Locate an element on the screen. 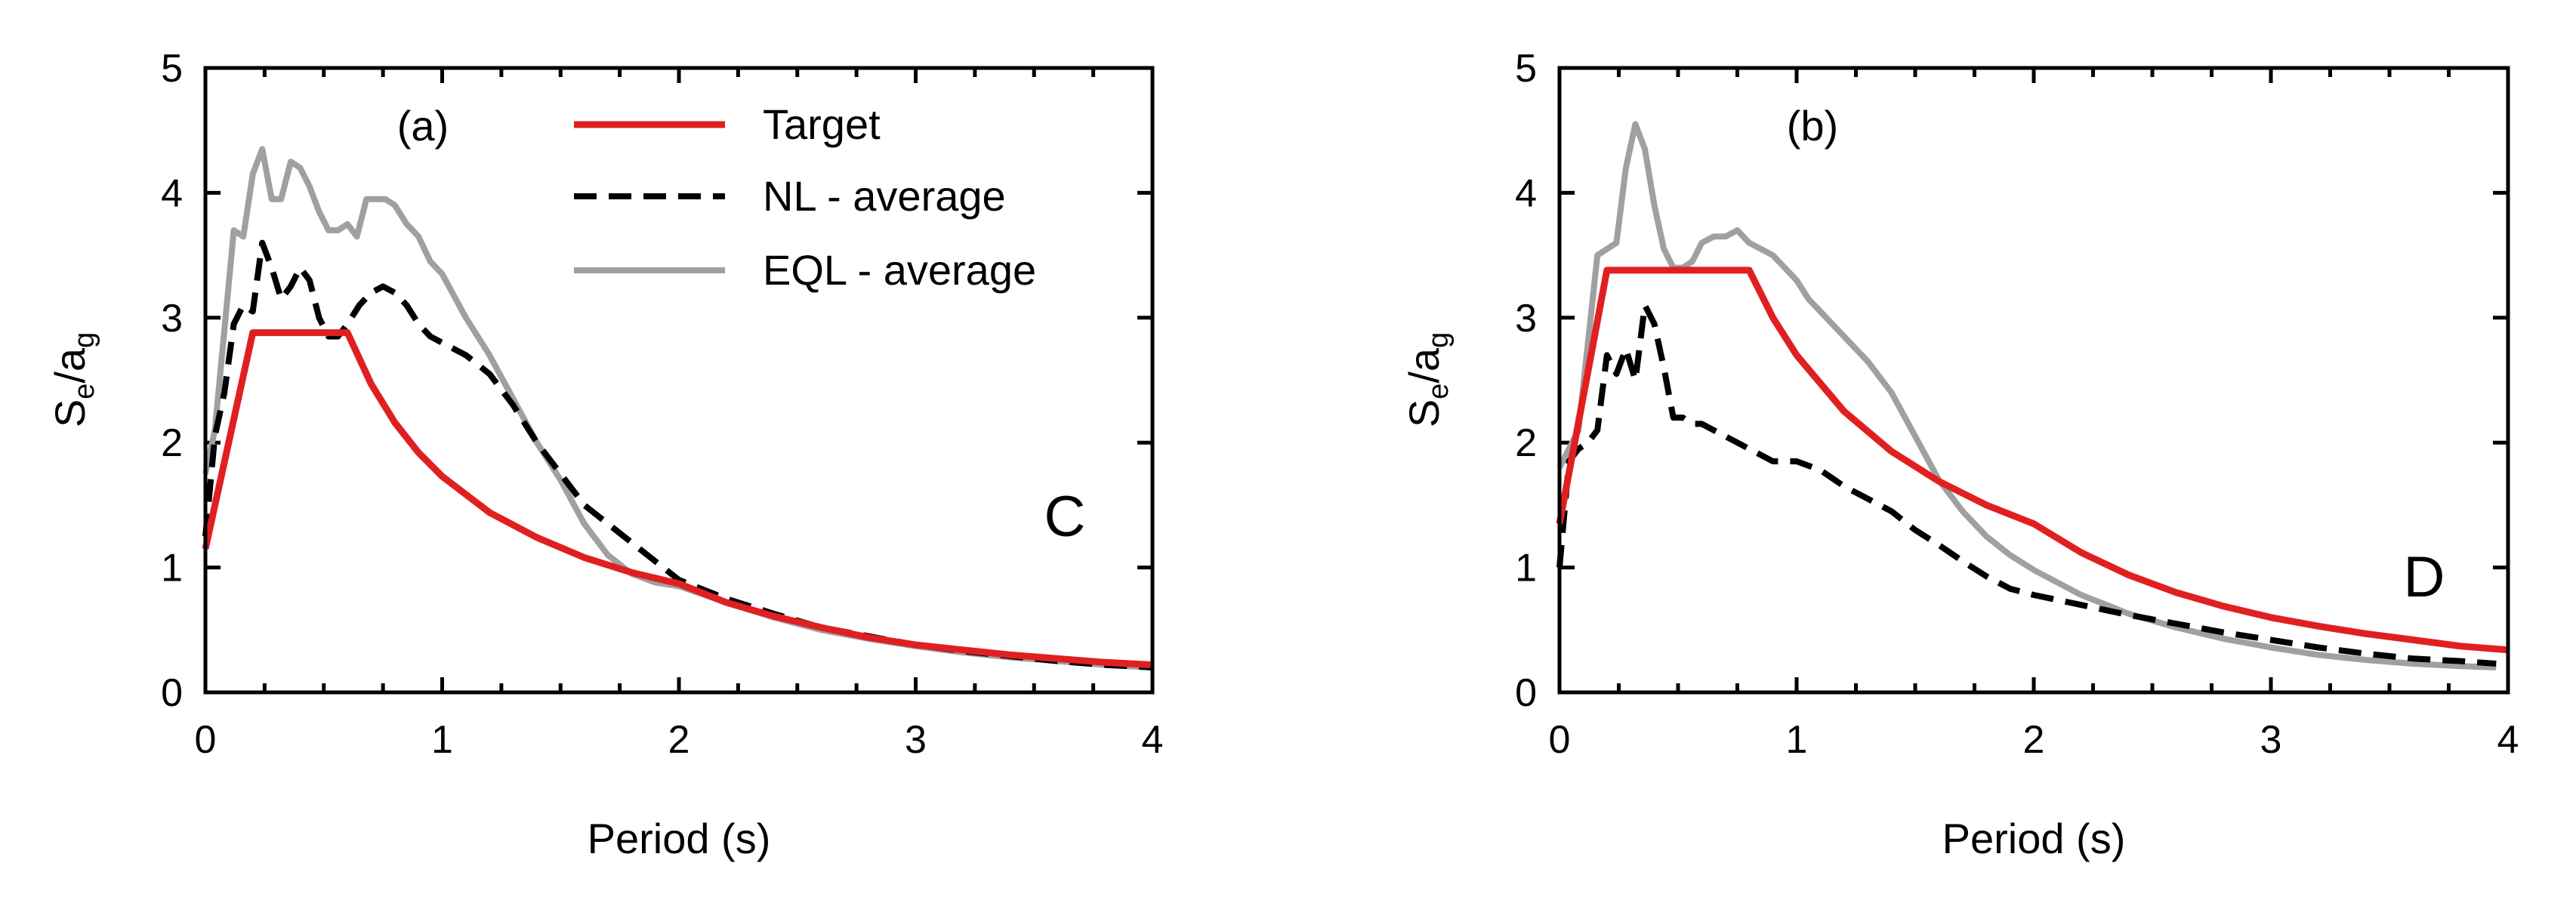 Image resolution: width=2576 pixels, height=900 pixels. panel-a-y-axis-title: Se/ag is located at coordinates (73, 379).